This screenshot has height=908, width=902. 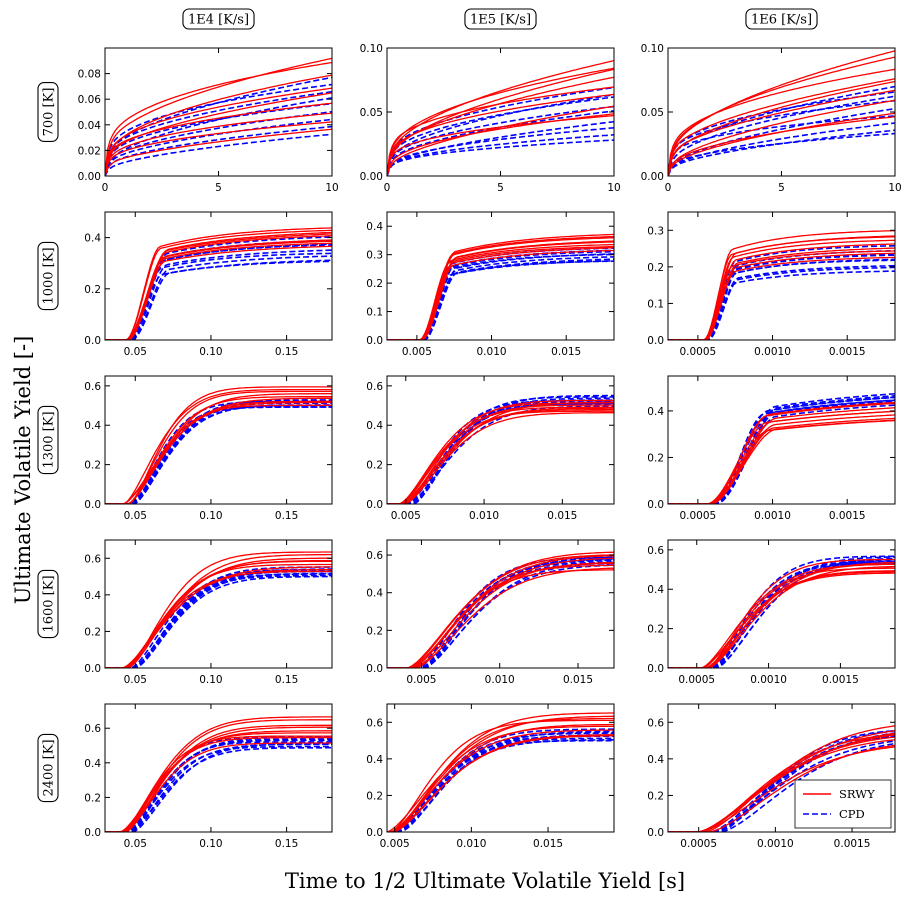 What do you see at coordinates (89, 151) in the screenshot?
I see `y-tick-label: 0.02` at bounding box center [89, 151].